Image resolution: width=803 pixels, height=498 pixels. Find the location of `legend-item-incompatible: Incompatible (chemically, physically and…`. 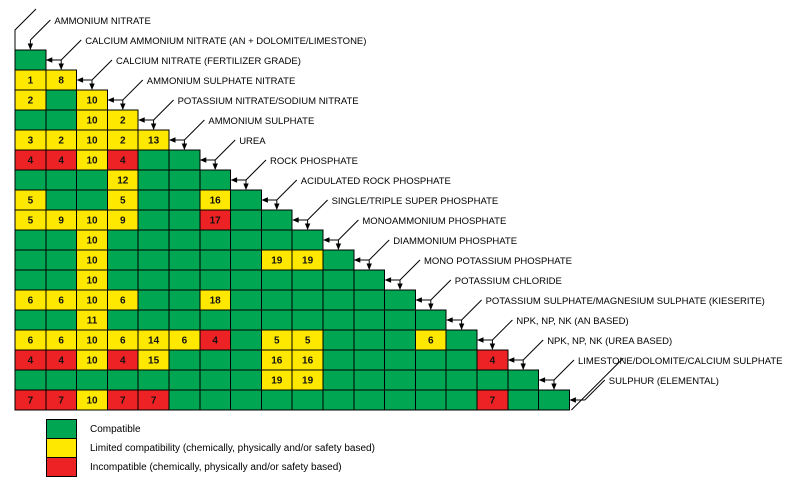

legend-item-incompatible: Incompatible (chemically, physically and… is located at coordinates (210, 467).